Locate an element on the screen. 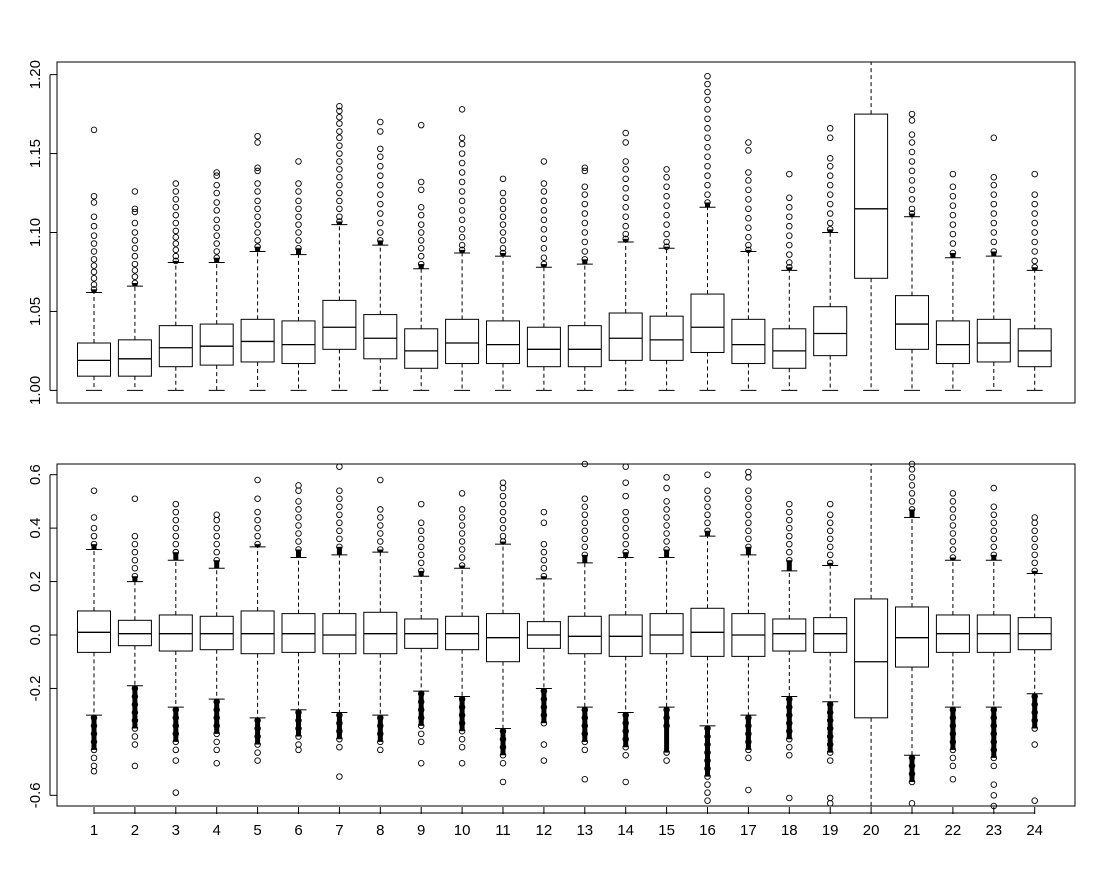 This screenshot has width=1117, height=871. x-tick-label: 18 is located at coordinates (789, 830).